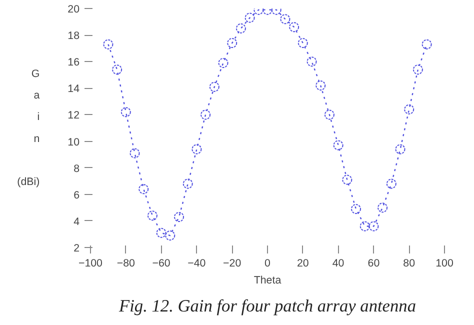  I want to click on y-tick-label: 18, so click(74, 36).